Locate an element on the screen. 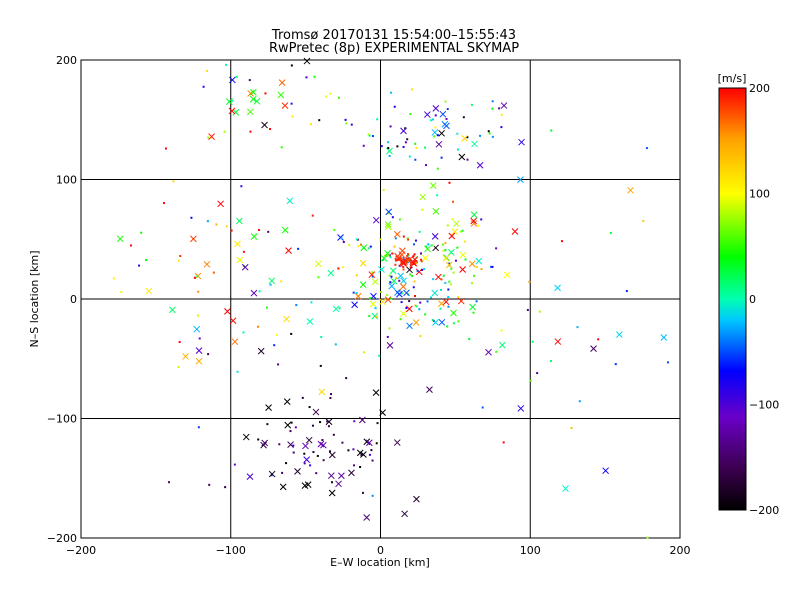 The width and height of the screenshot is (800, 600). y-tick-labels: −200 −100 0 100 200 is located at coordinates (62, 299).